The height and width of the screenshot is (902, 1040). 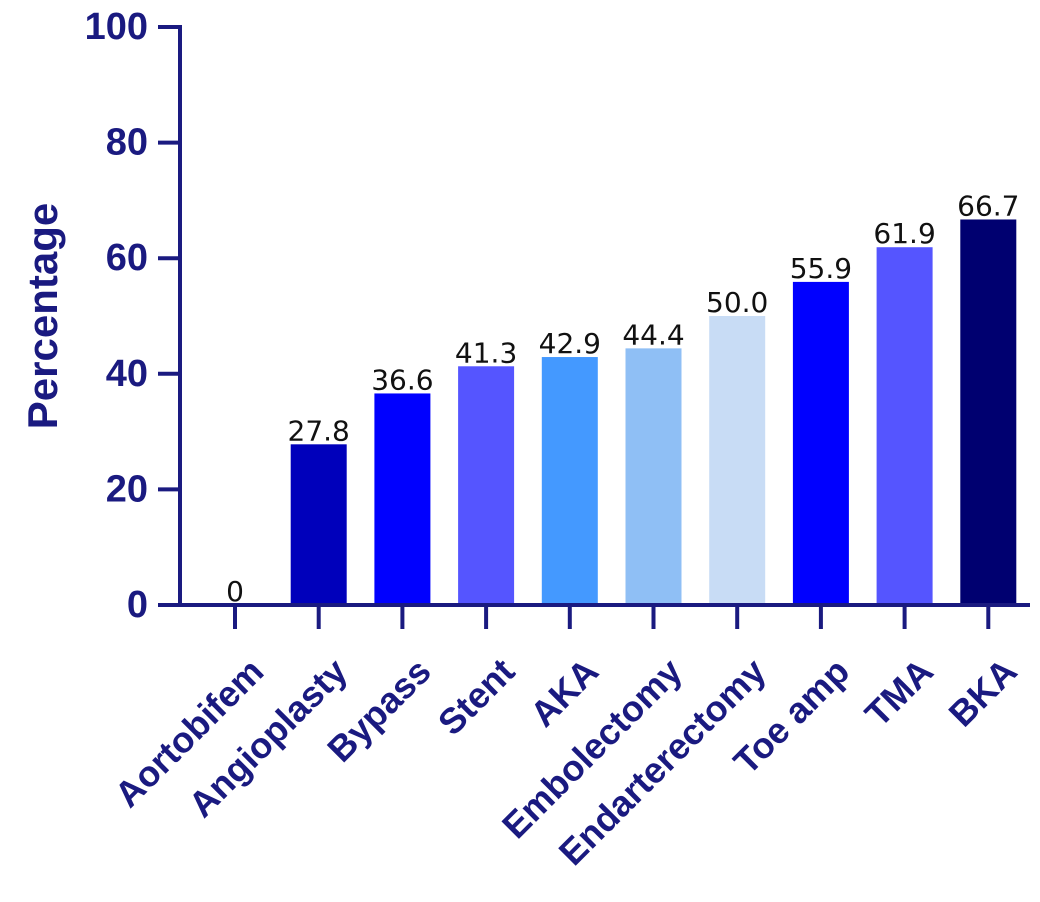 I want to click on y-axis-label: Percentage, so click(x=42, y=316).